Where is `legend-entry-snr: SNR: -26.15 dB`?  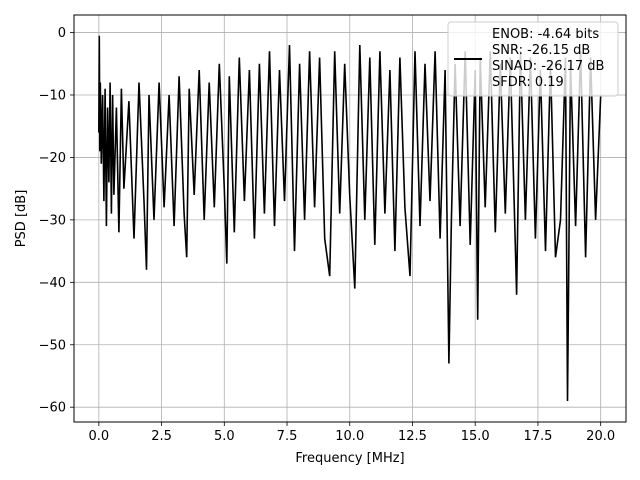
legend-entry-snr: SNR: -26.15 dB is located at coordinates (541, 50).